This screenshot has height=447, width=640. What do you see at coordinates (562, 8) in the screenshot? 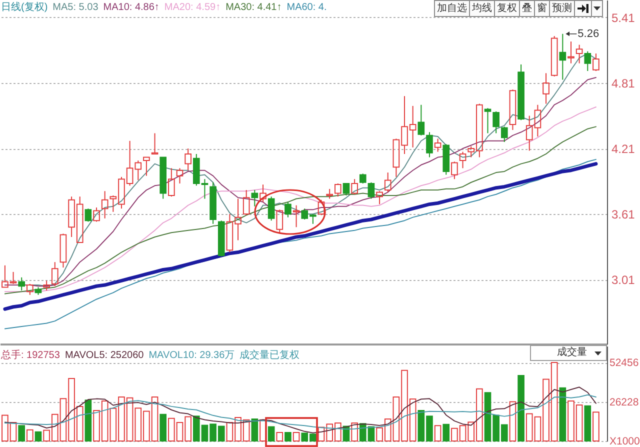
I see `button: 预测` at bounding box center [562, 8].